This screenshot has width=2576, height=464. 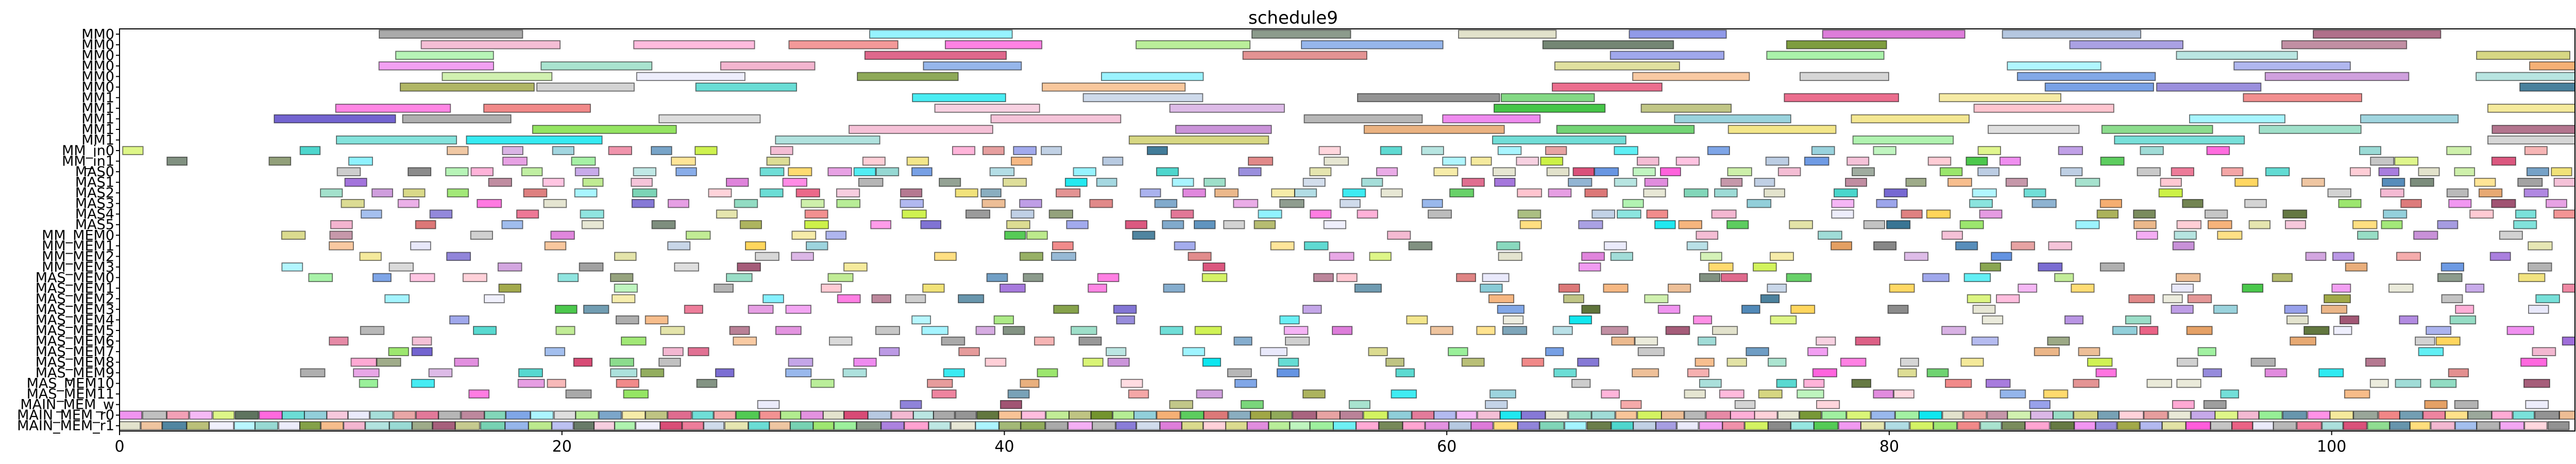 What do you see at coordinates (88, 151) in the screenshot?
I see `row-label: MM_in0` at bounding box center [88, 151].